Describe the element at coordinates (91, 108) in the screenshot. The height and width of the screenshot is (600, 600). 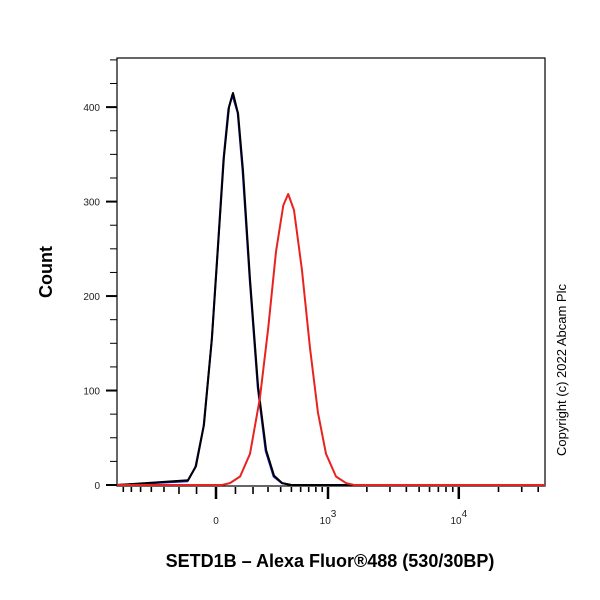
I see `y-tick-label: 400` at that location.